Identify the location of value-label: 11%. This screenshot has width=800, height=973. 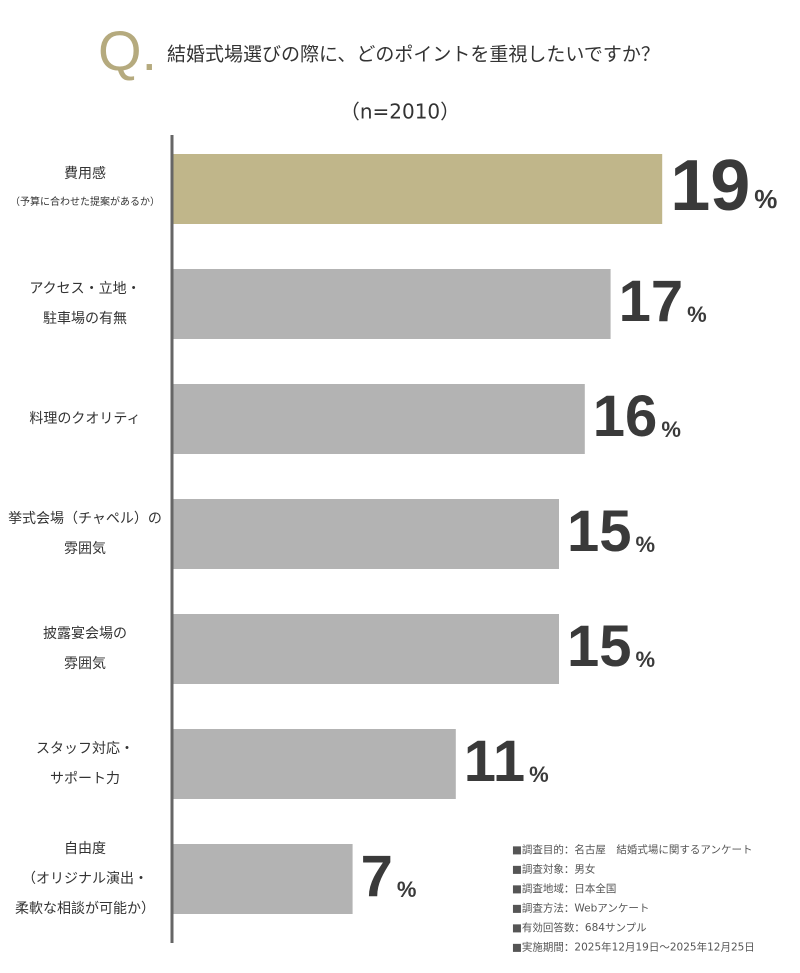
(506, 761).